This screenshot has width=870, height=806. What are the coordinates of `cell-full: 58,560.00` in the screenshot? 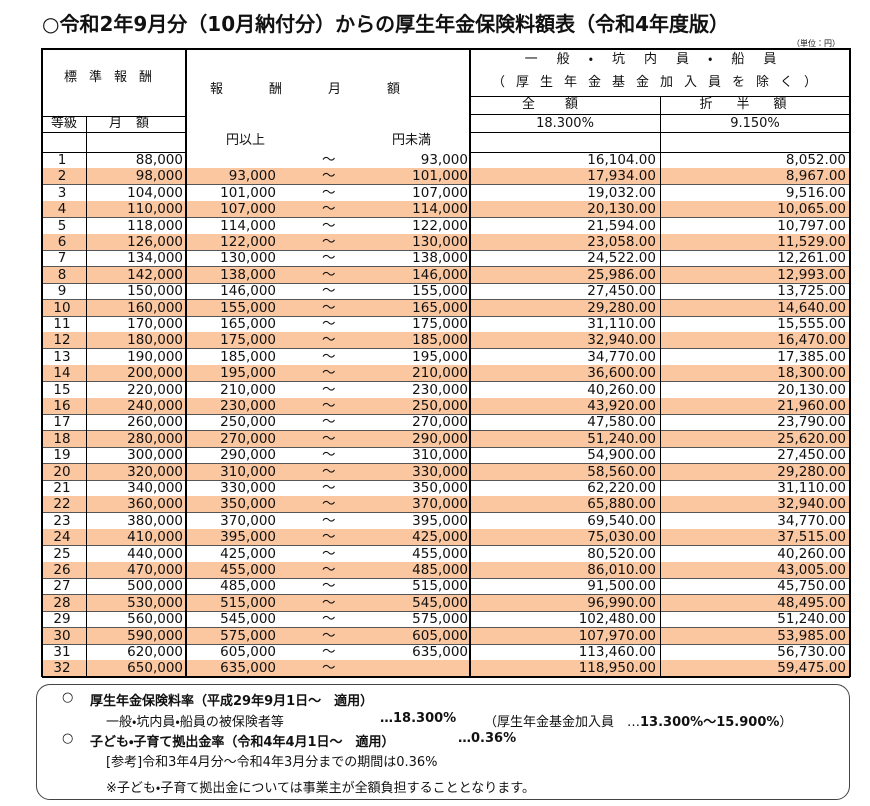 It's located at (621, 471).